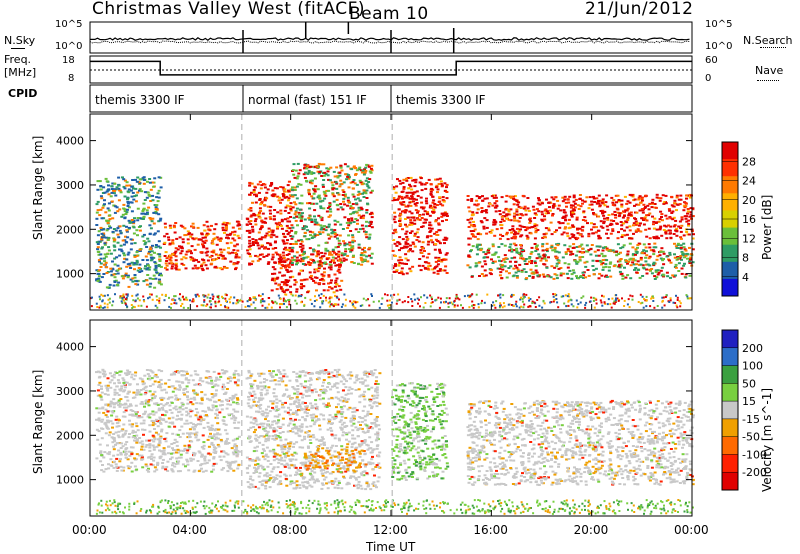 The height and width of the screenshot is (554, 800). What do you see at coordinates (389, 39) in the screenshot?
I see `nsky-trace` at bounding box center [389, 39].